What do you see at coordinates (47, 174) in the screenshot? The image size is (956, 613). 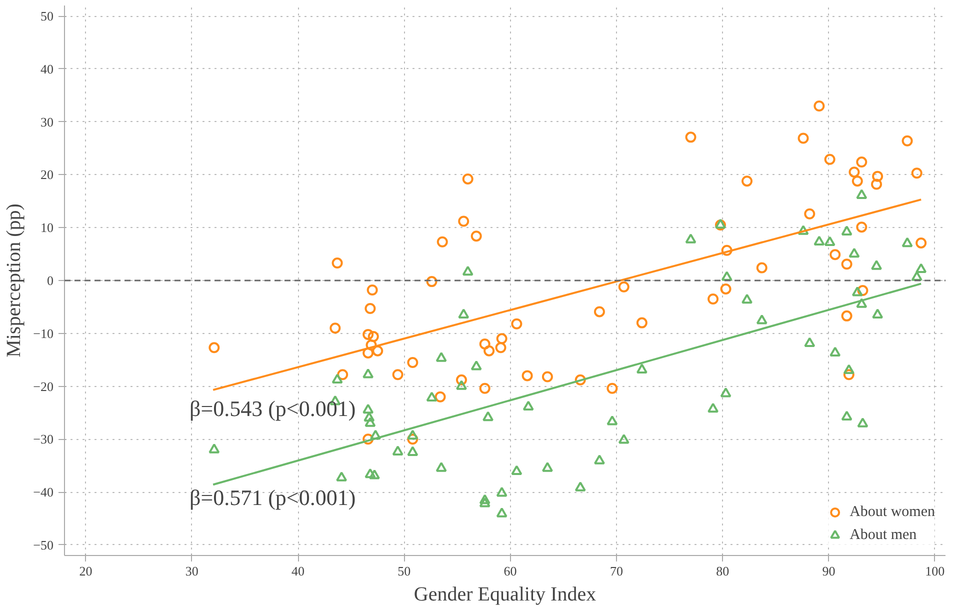 I see `y-tick-label: 20` at bounding box center [47, 174].